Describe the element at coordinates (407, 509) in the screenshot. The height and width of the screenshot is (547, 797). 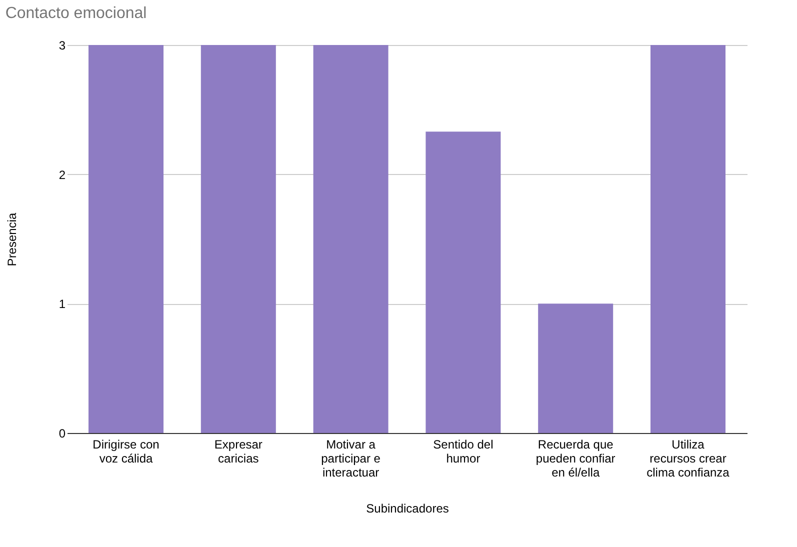
I see `x-axis-title: Subindicadores` at that location.